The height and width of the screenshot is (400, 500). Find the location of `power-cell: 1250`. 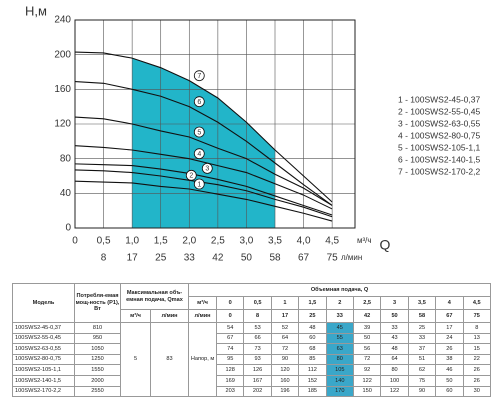

power-cell: 1250 is located at coordinates (97, 359).